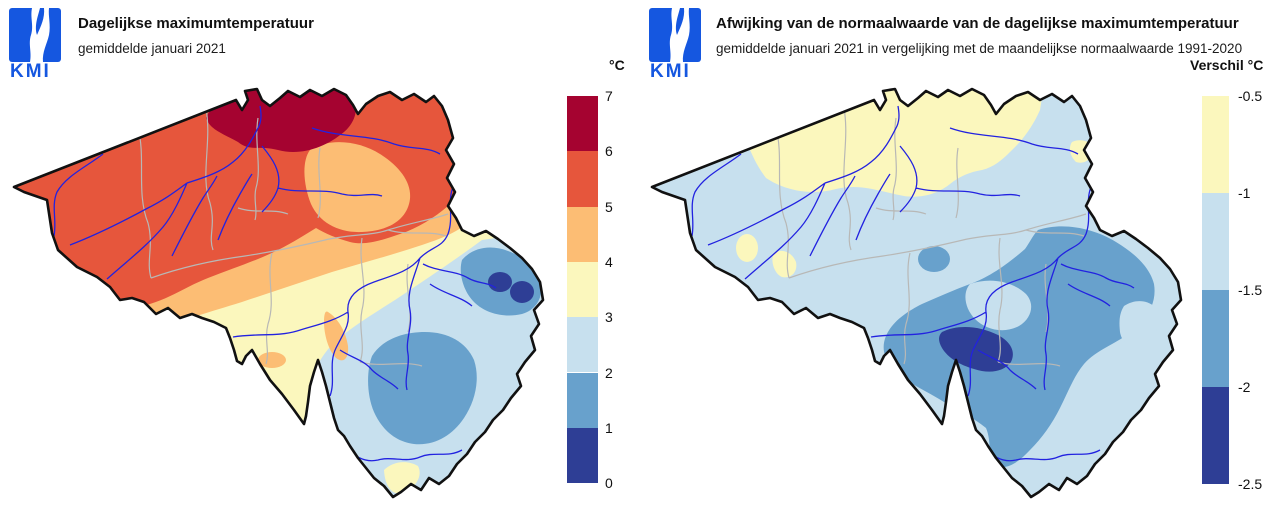 This screenshot has height=507, width=1280. I want to click on region-southeast-lighter, so click(1073, 458).